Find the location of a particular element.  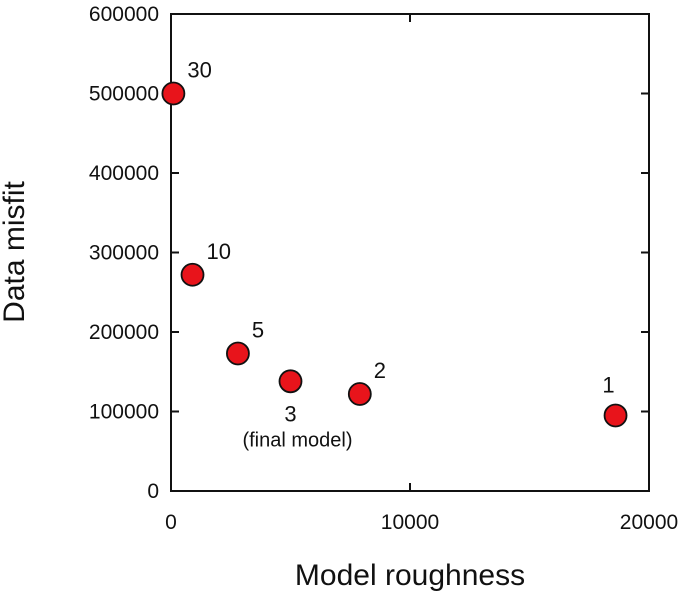

y-tick-label: 300000 is located at coordinates (124, 253).